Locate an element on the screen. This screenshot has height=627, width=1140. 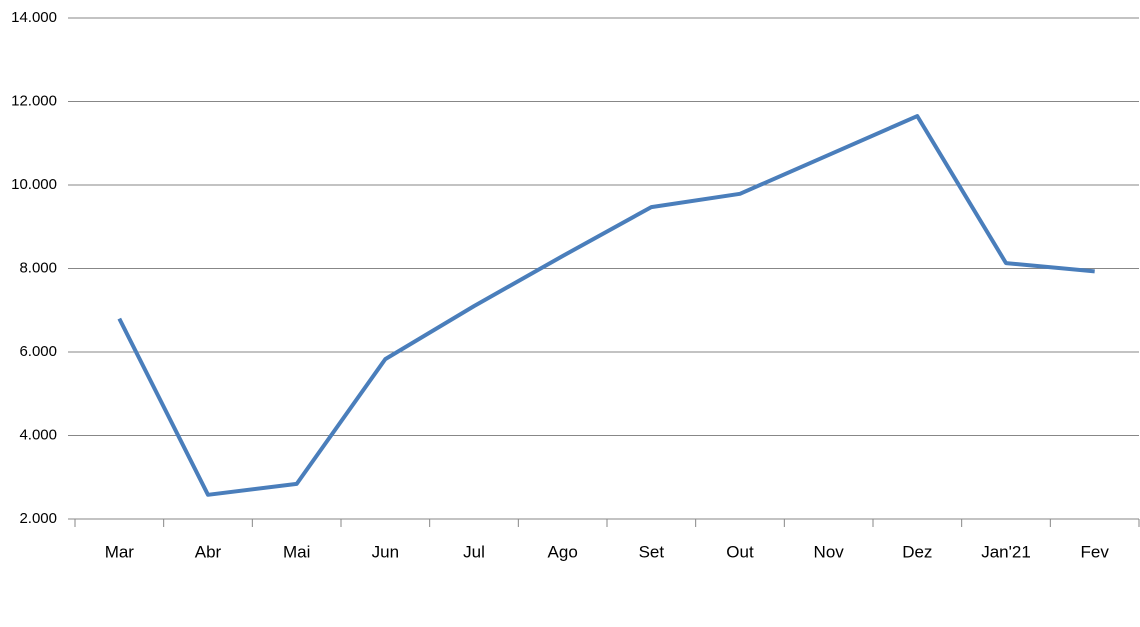
x-tick-label: Jul is located at coordinates (474, 551).